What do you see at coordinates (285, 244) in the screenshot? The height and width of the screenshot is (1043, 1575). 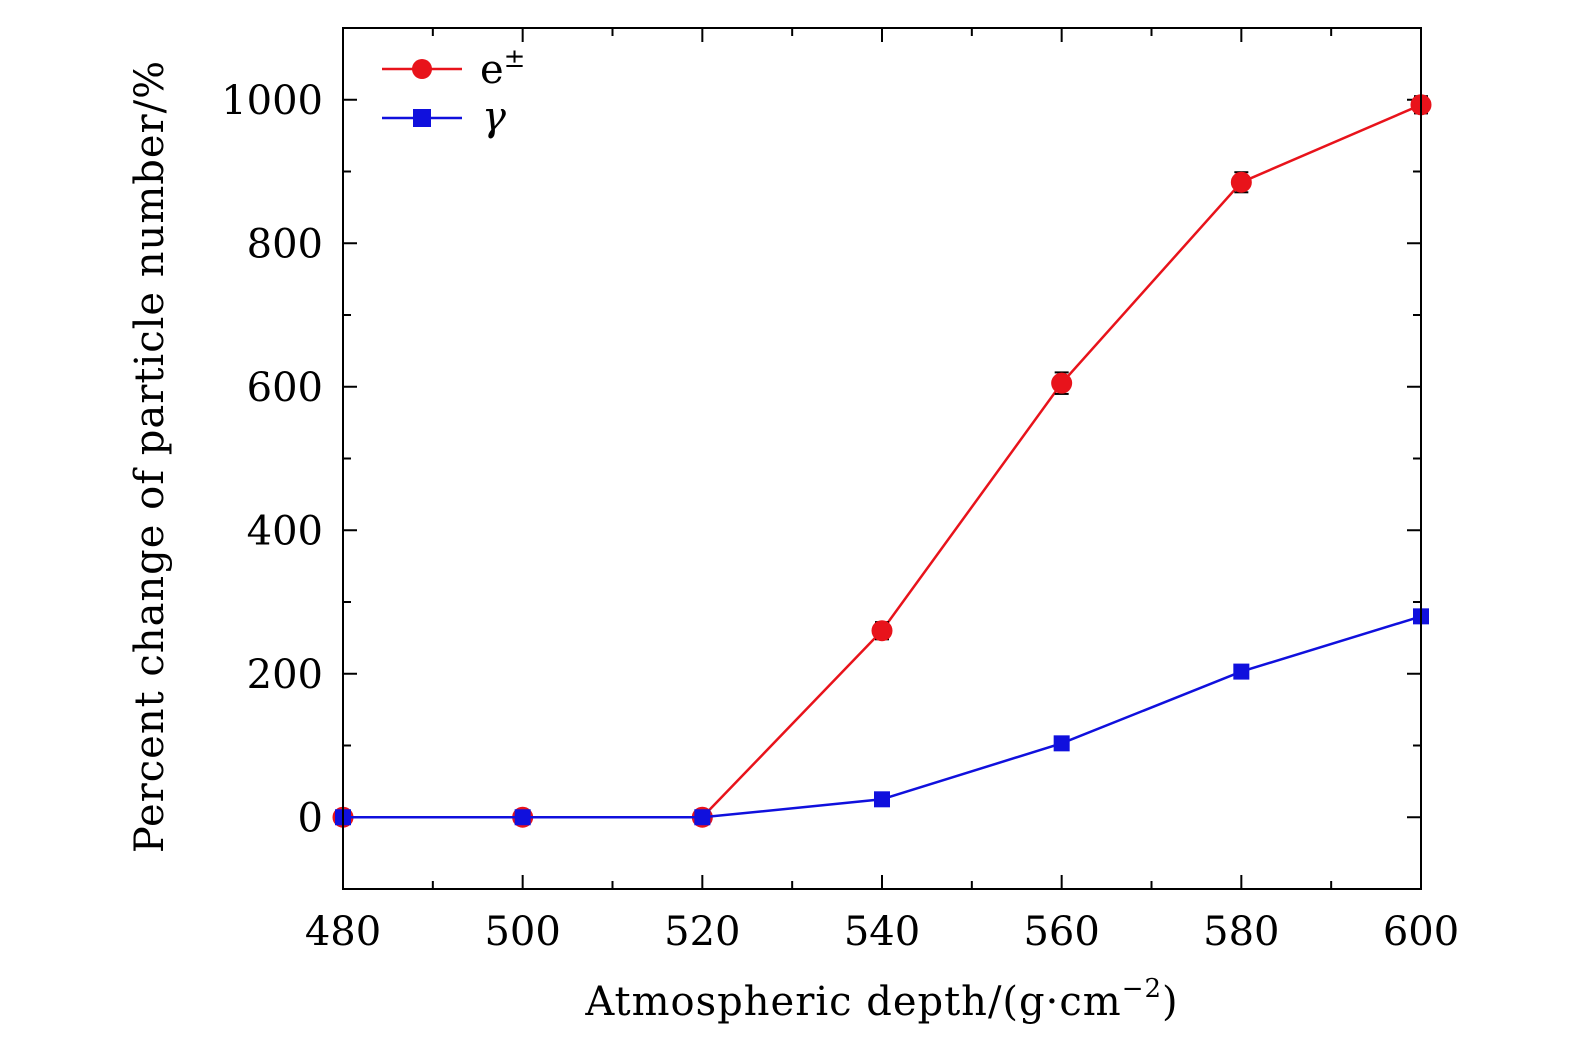 I see `y-tick-label: 800` at bounding box center [285, 244].